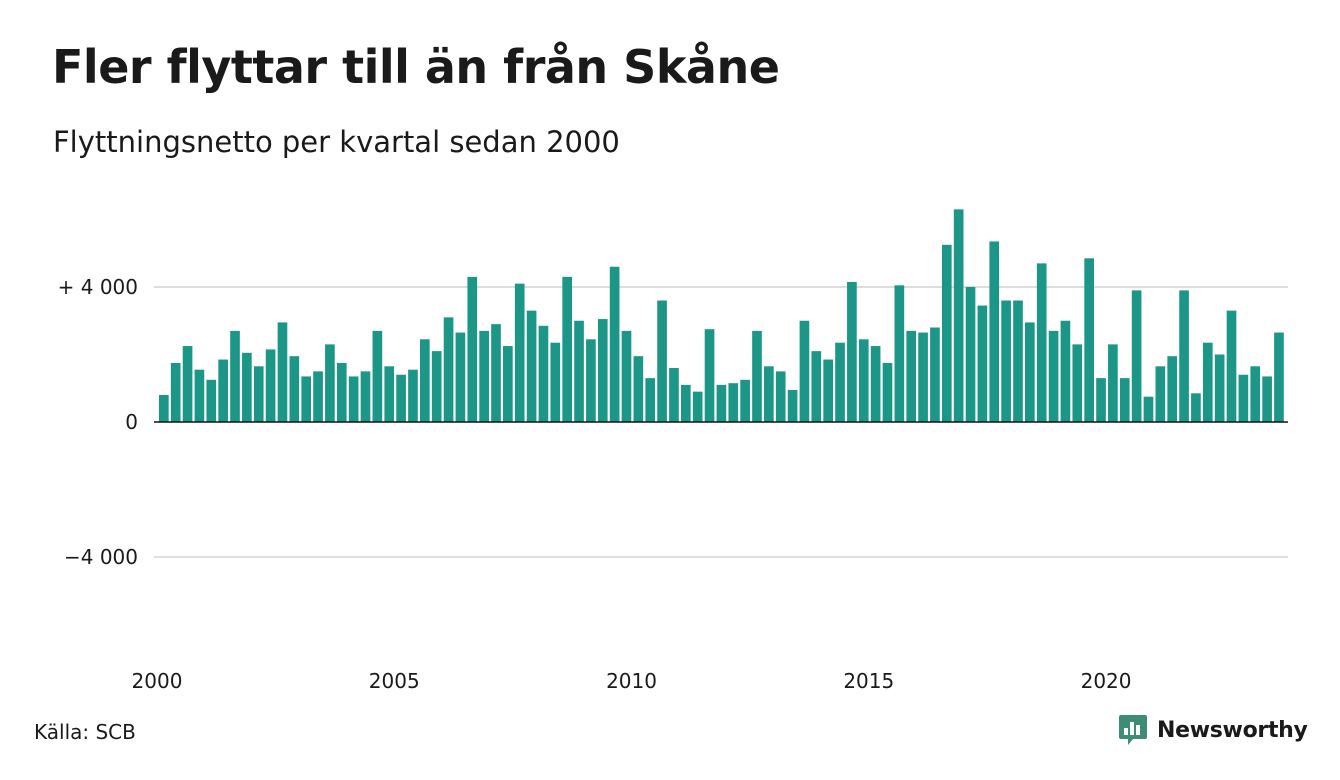 Image resolution: width=1340 pixels, height=780 pixels. I want to click on x-tick-label: 2020, so click(1106, 681).